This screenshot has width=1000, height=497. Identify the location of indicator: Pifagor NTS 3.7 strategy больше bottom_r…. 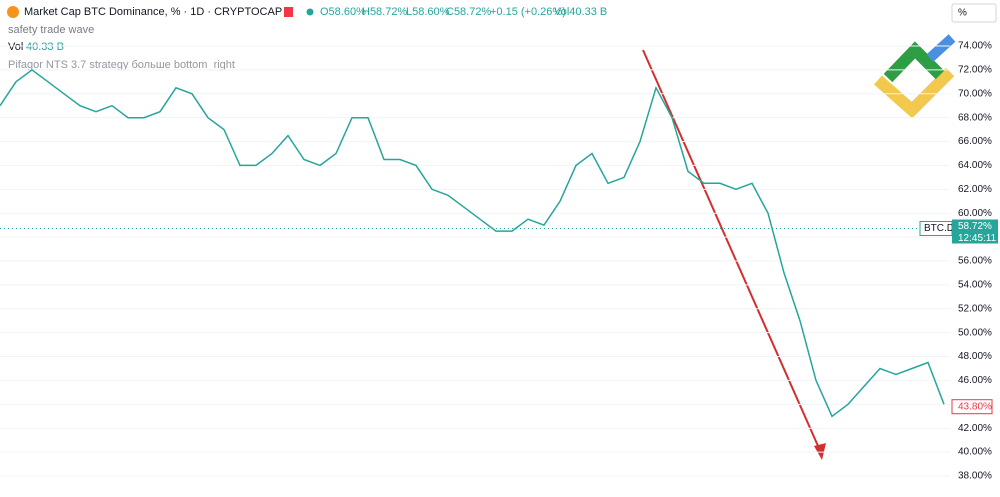
(121, 65).